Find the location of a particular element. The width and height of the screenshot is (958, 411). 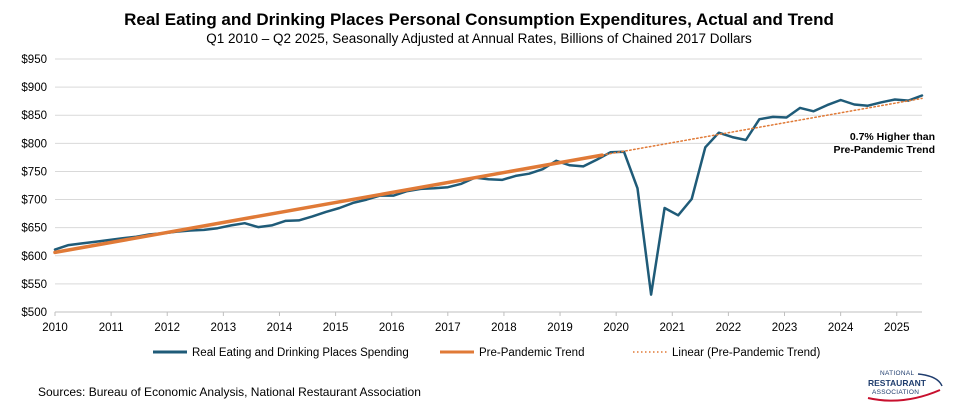

annotation-line-1: 0.7% Higher than is located at coordinates (892, 137).